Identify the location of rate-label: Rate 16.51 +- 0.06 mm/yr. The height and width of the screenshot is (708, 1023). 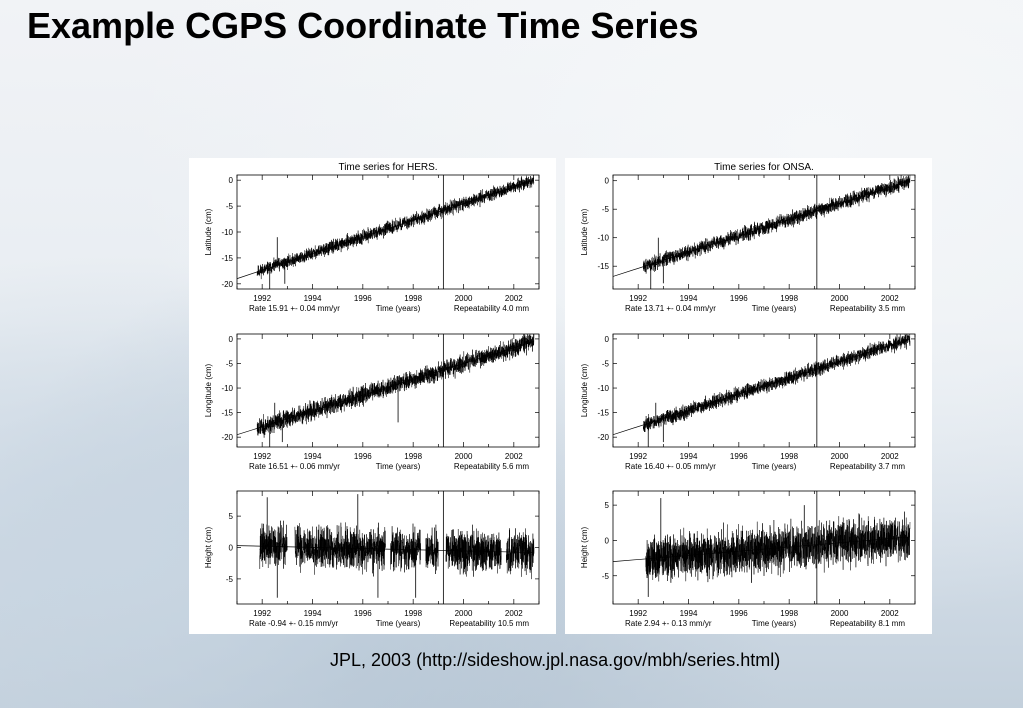
(294, 466).